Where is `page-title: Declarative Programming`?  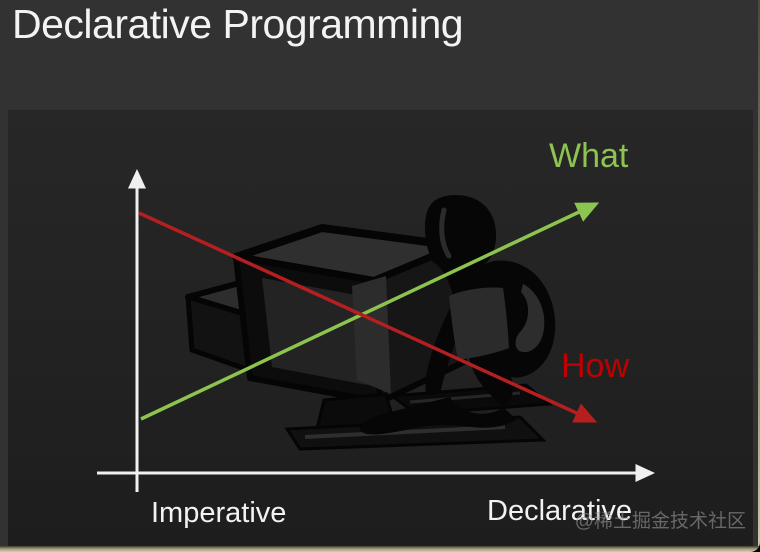
page-title: Declarative Programming is located at coordinates (238, 24).